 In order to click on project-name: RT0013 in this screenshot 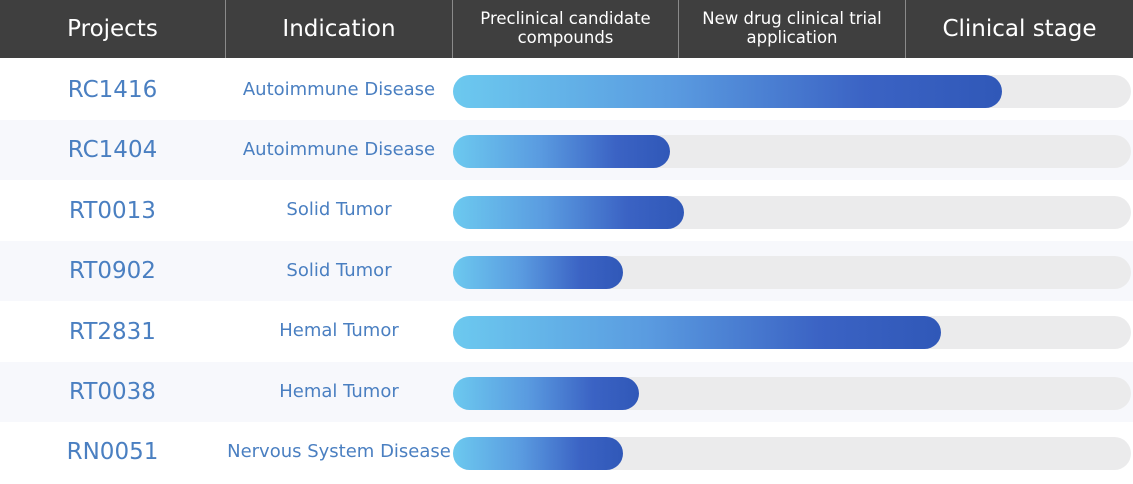, I will do `click(112, 210)`.